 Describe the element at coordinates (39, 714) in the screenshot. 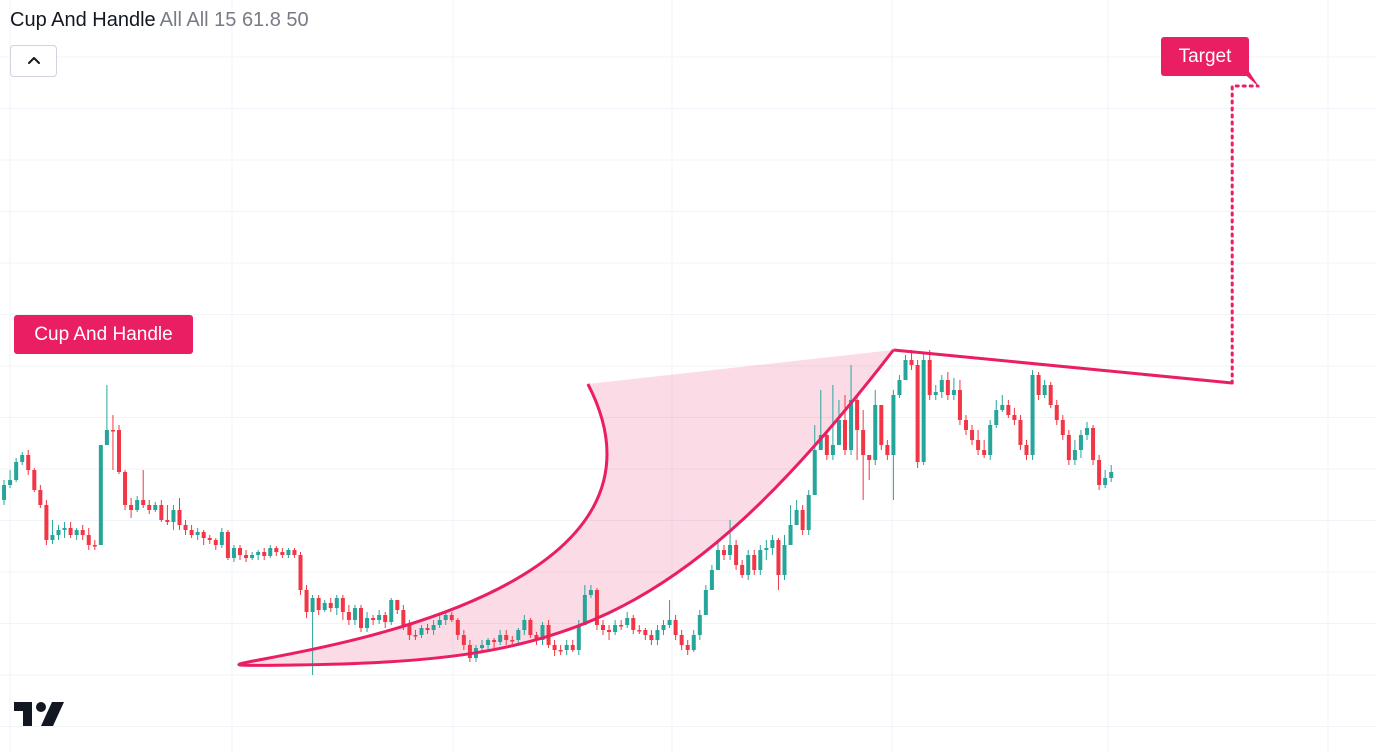

I see `tradingview-logo` at that location.